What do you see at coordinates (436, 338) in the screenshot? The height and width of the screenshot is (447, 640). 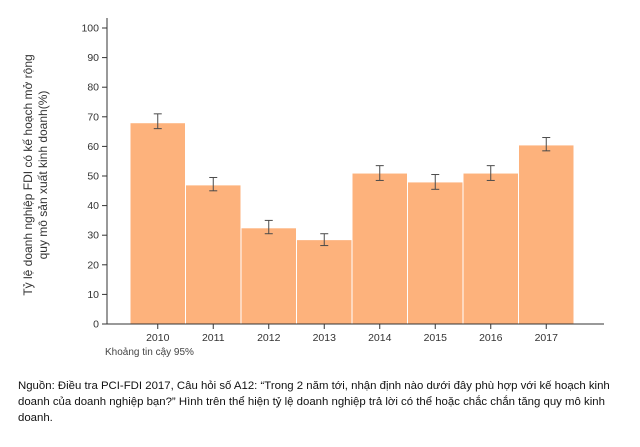 I see `x-tick-label: 2015` at bounding box center [436, 338].